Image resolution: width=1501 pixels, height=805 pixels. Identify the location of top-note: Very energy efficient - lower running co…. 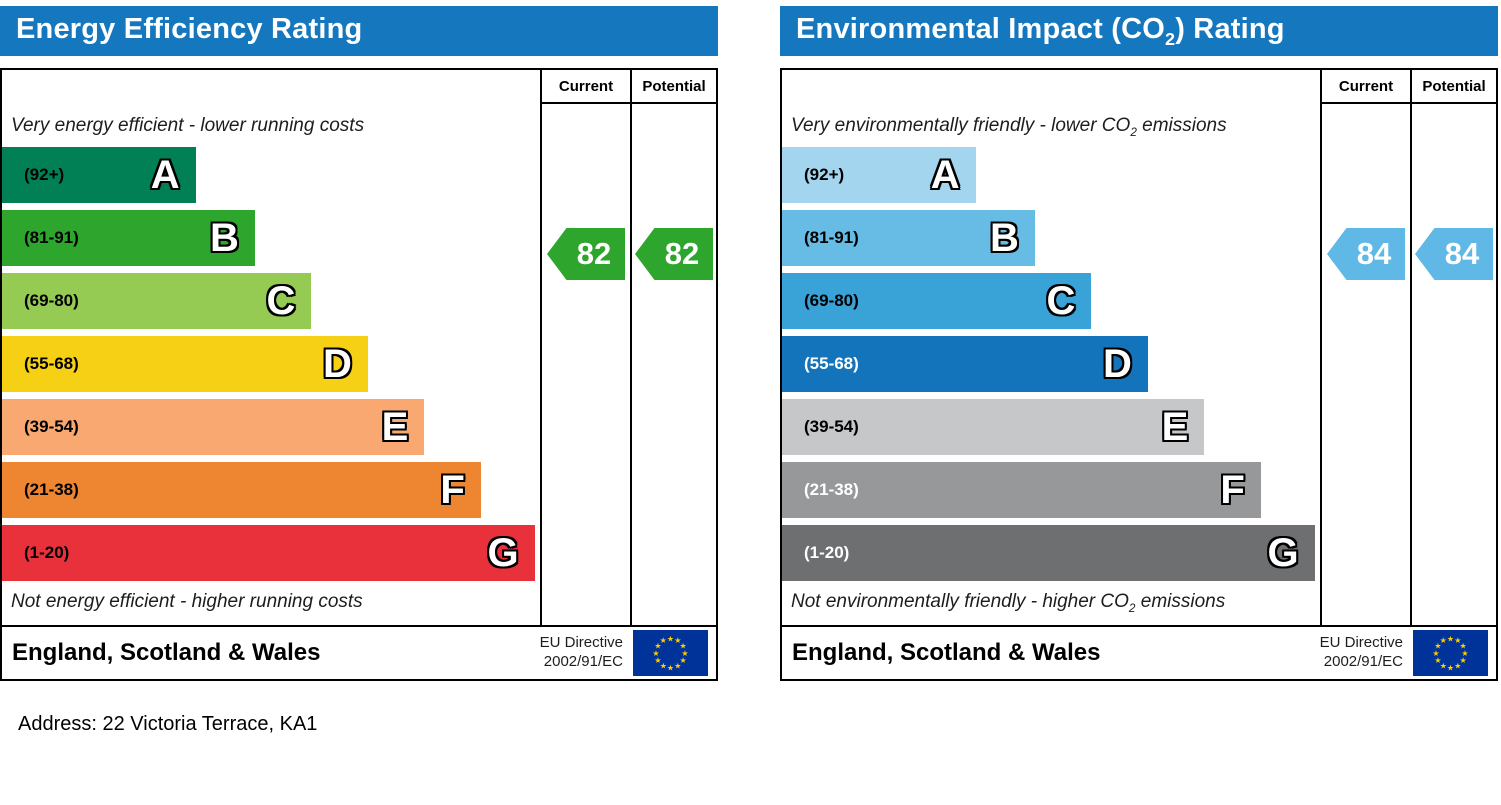
(271, 125).